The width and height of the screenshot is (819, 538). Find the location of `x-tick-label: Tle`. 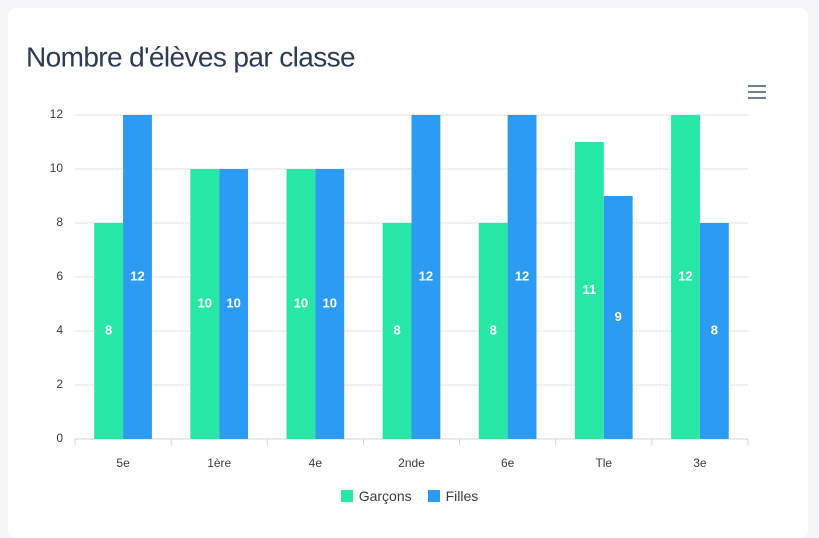

x-tick-label: Tle is located at coordinates (603, 463).